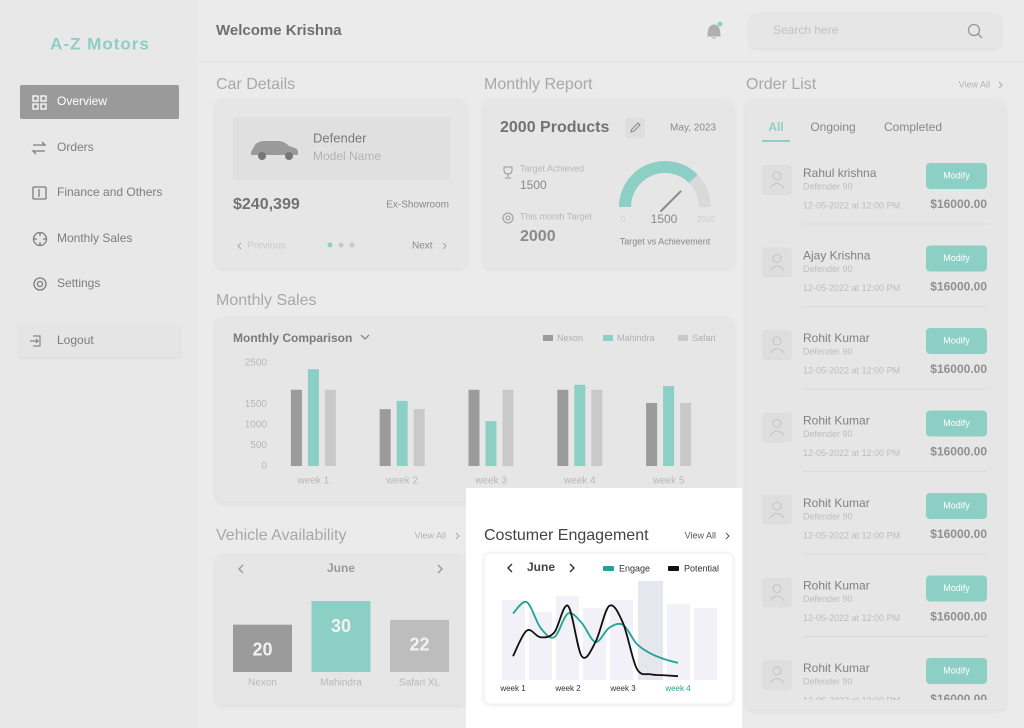 The image size is (1024, 728). Describe the element at coordinates (552, 168) in the screenshot. I see `target-achieved-label: Target Achieved` at that location.